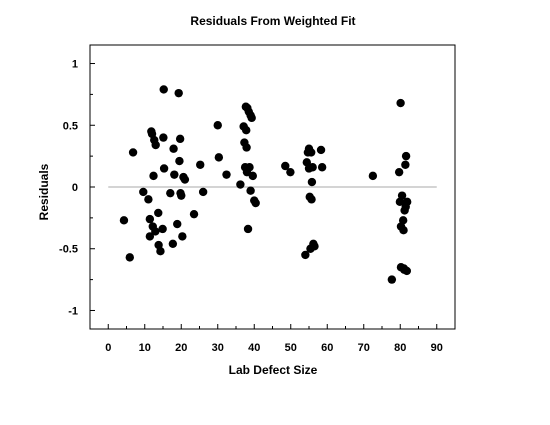 This screenshot has height=425, width=550. I want to click on x-tick-label: 40, so click(254, 348).